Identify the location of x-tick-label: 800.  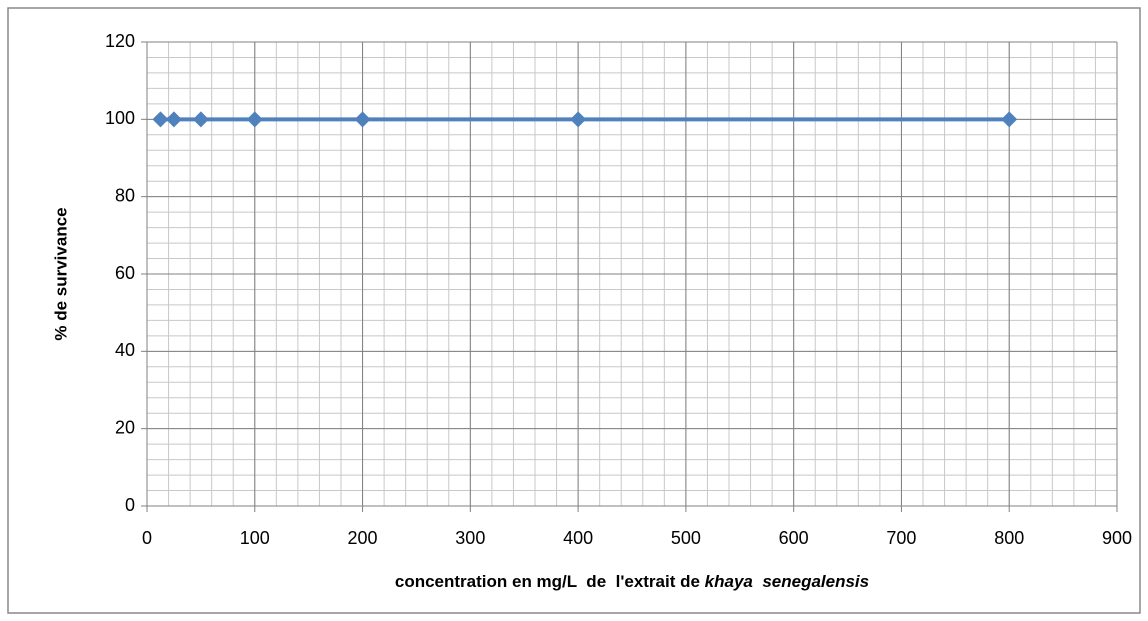
(1009, 538).